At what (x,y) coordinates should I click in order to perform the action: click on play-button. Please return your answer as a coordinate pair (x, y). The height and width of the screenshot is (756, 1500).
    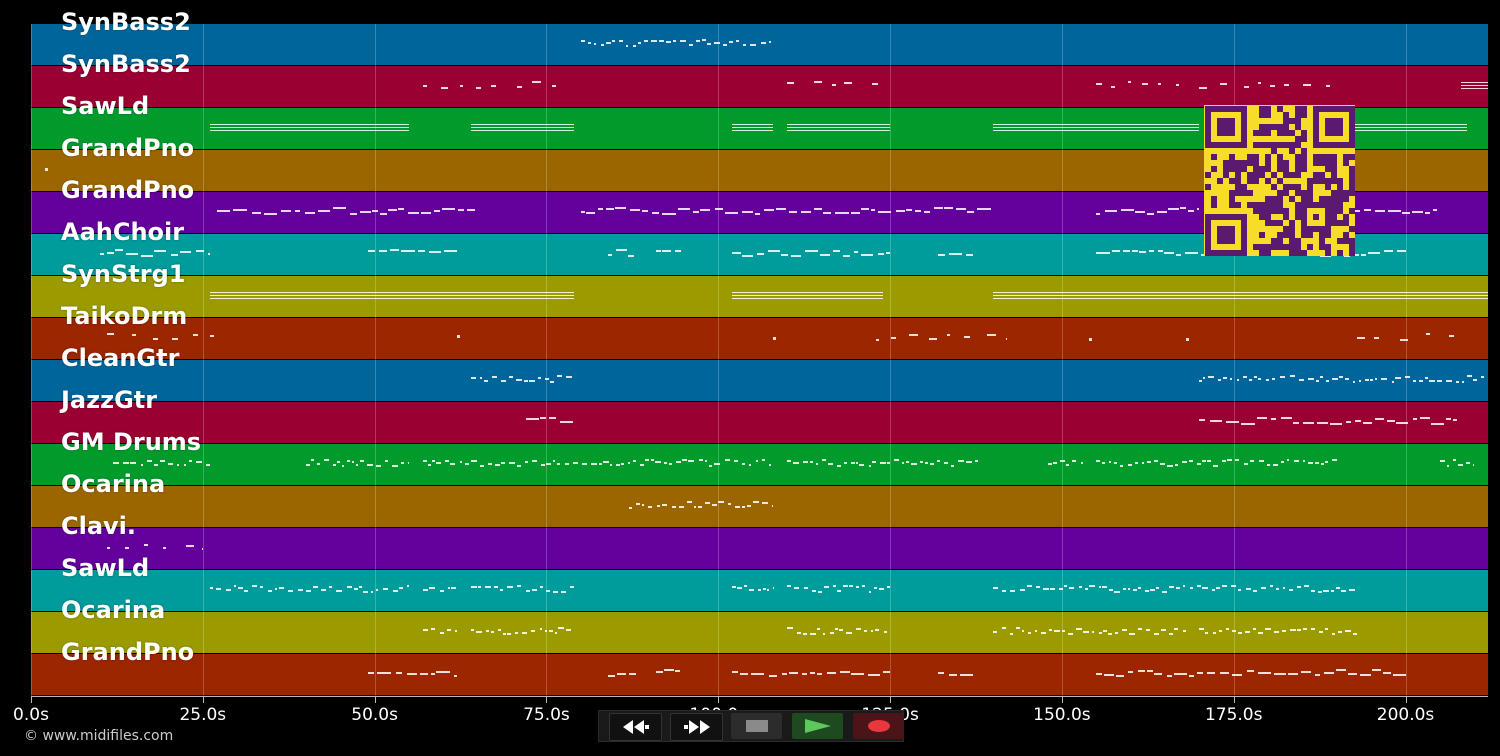
    Looking at the image, I should click on (817, 726).